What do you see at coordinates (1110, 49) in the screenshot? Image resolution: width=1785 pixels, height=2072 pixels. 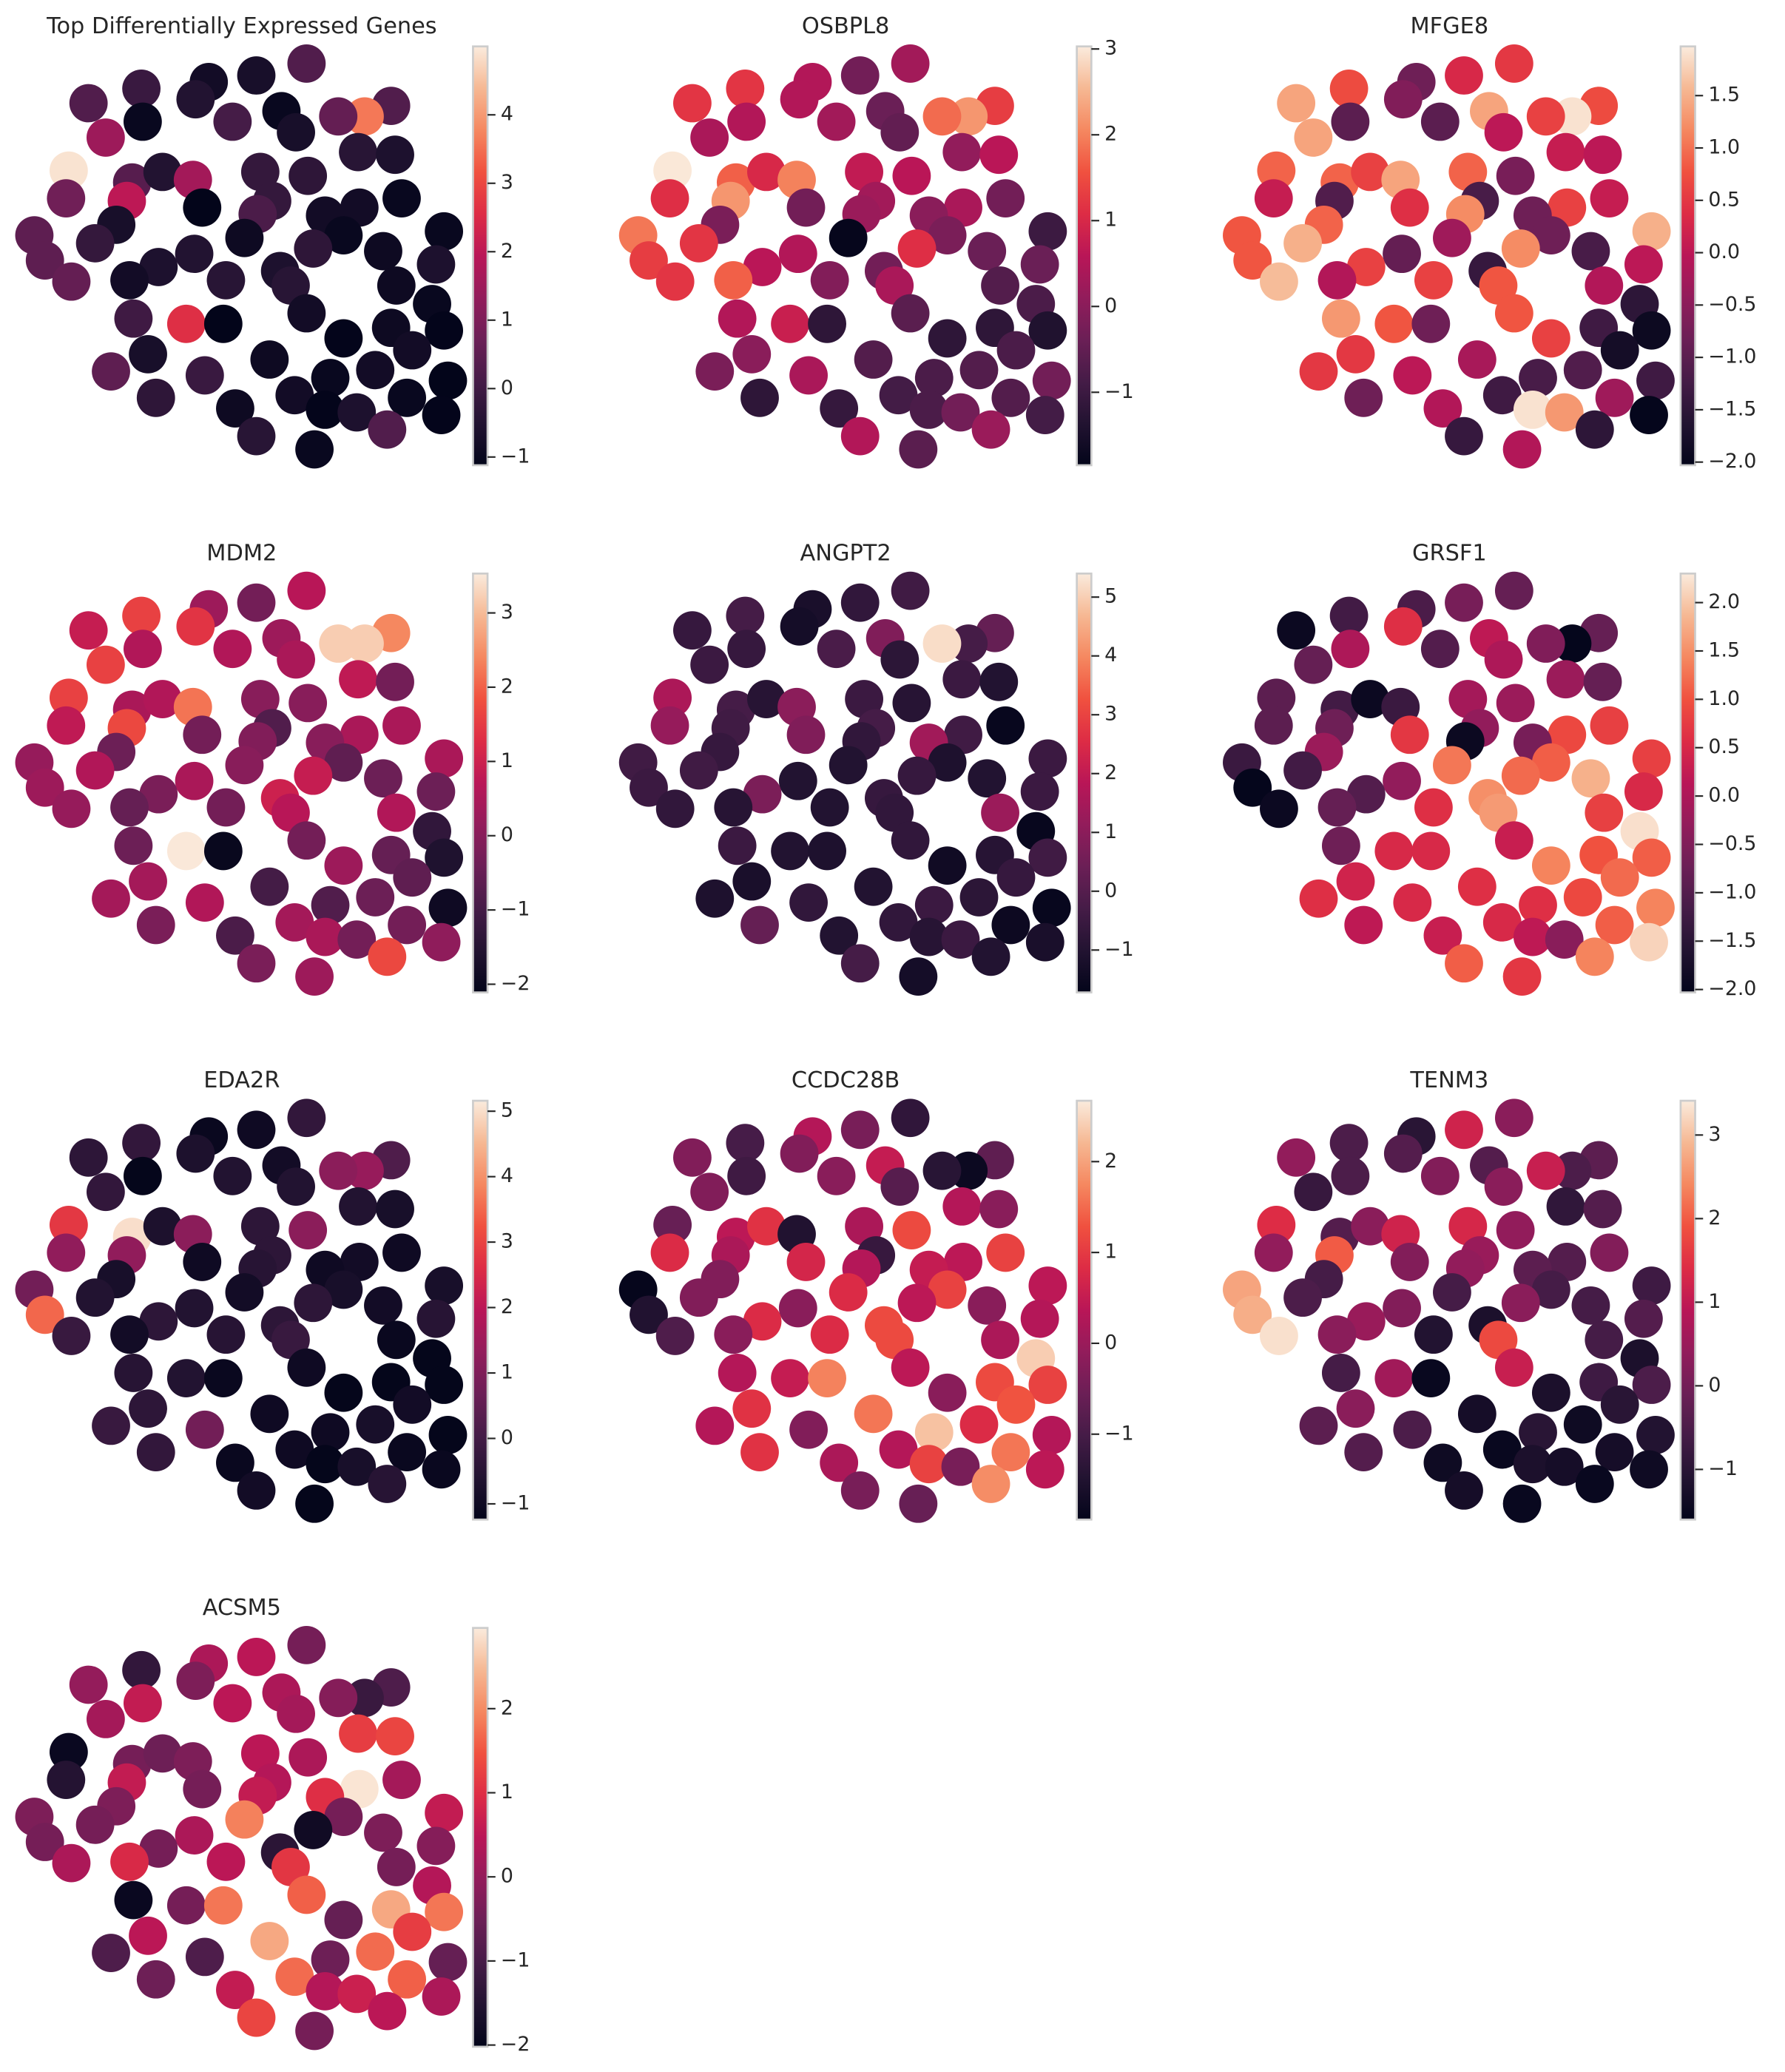 I see `colorbar-tick-label: 3` at bounding box center [1110, 49].